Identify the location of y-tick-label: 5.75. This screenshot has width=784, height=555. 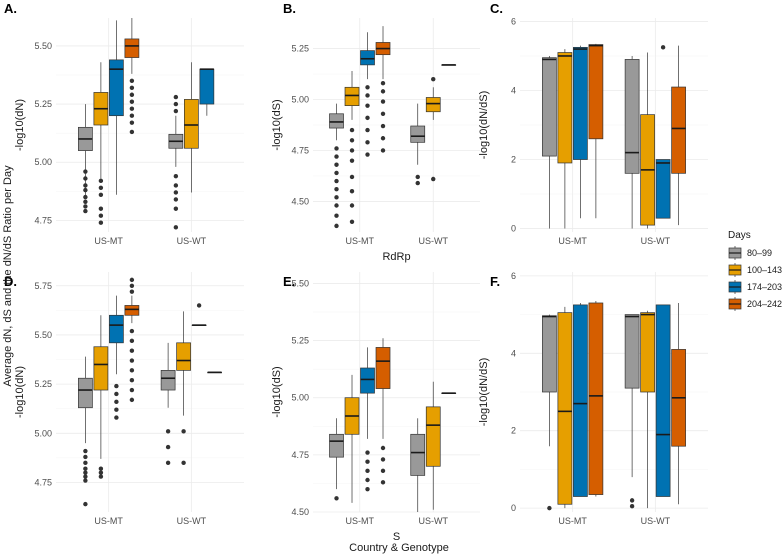
(43, 286).